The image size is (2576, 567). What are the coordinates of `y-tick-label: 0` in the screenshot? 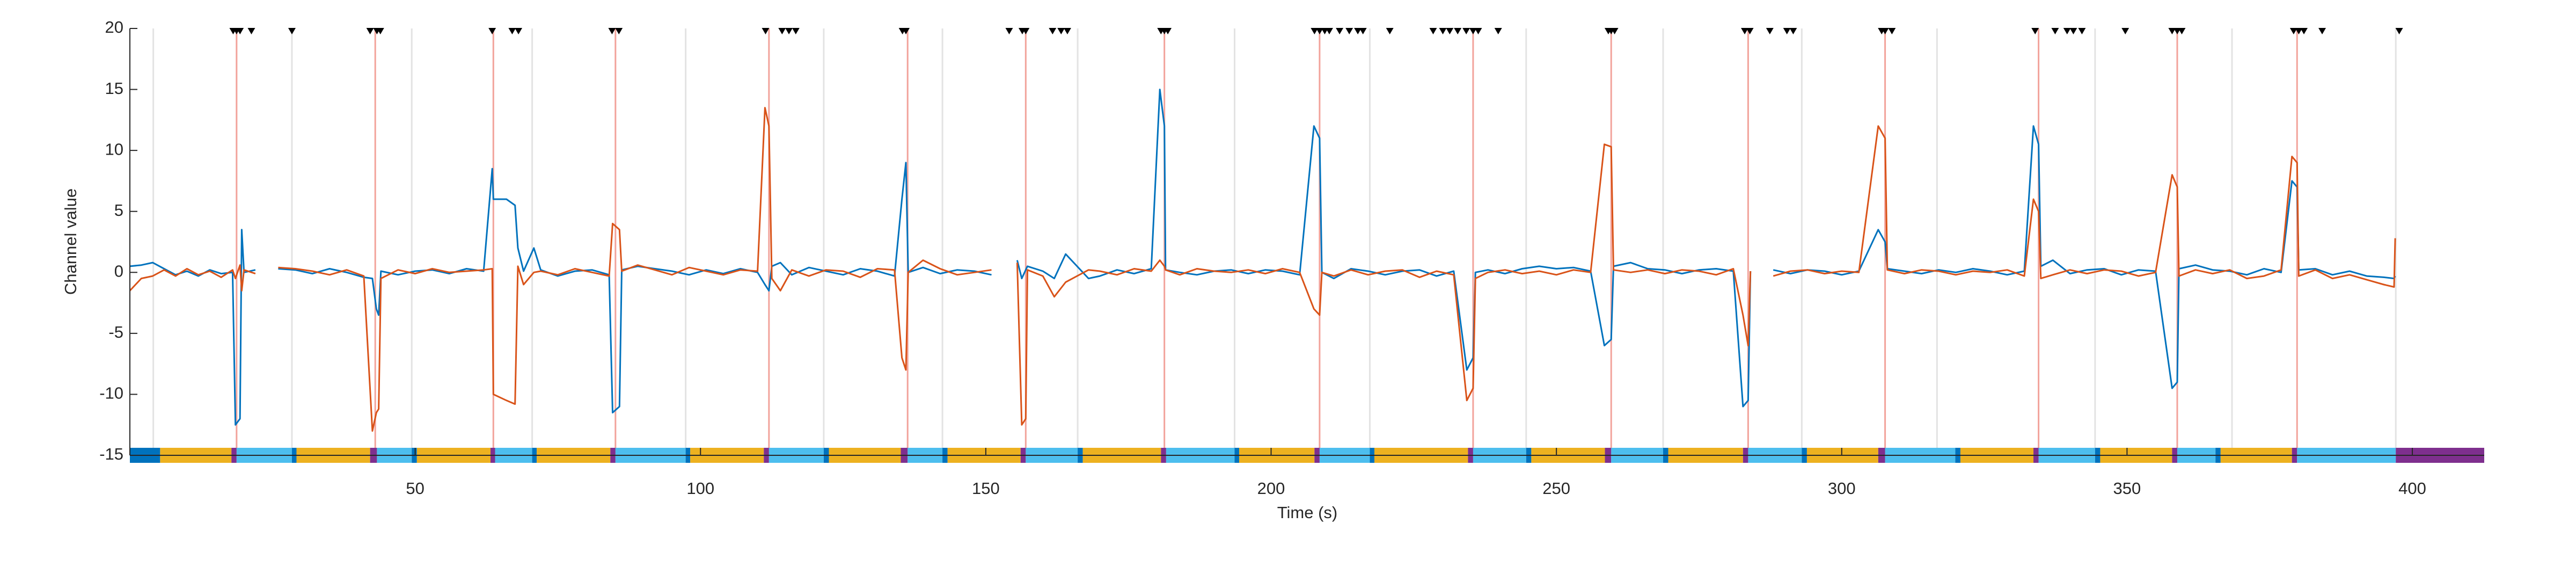 It's located at (118, 270).